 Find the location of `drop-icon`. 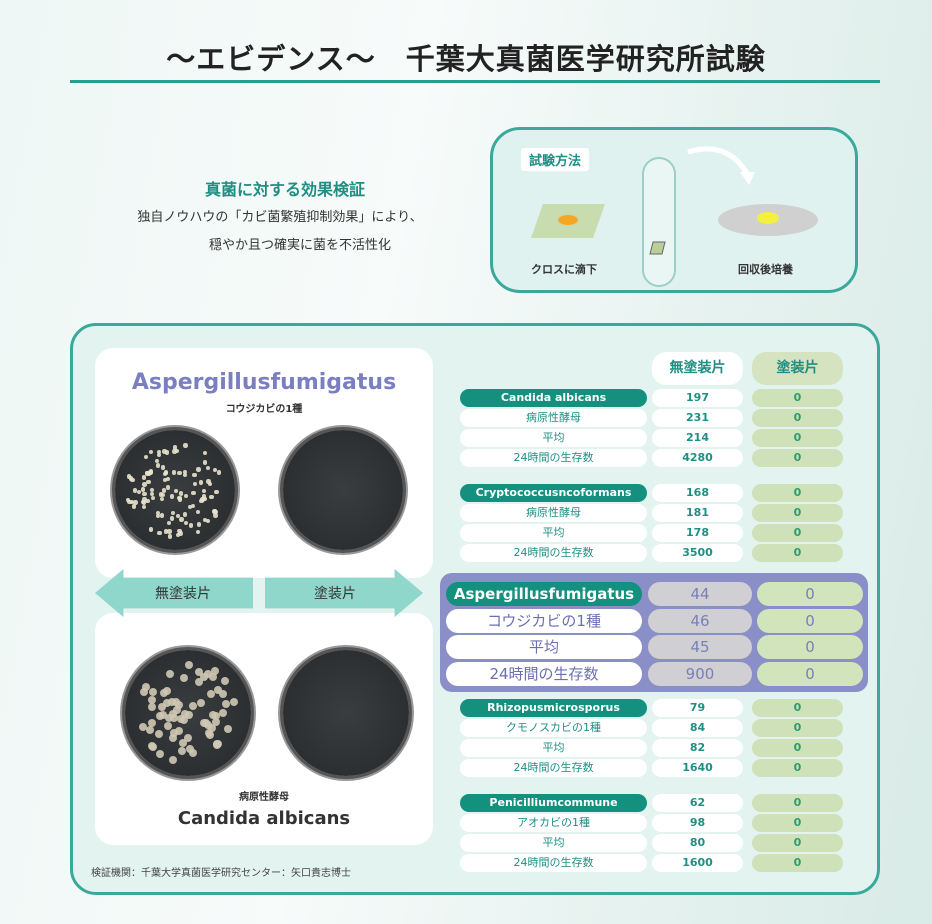

drop-icon is located at coordinates (568, 220).